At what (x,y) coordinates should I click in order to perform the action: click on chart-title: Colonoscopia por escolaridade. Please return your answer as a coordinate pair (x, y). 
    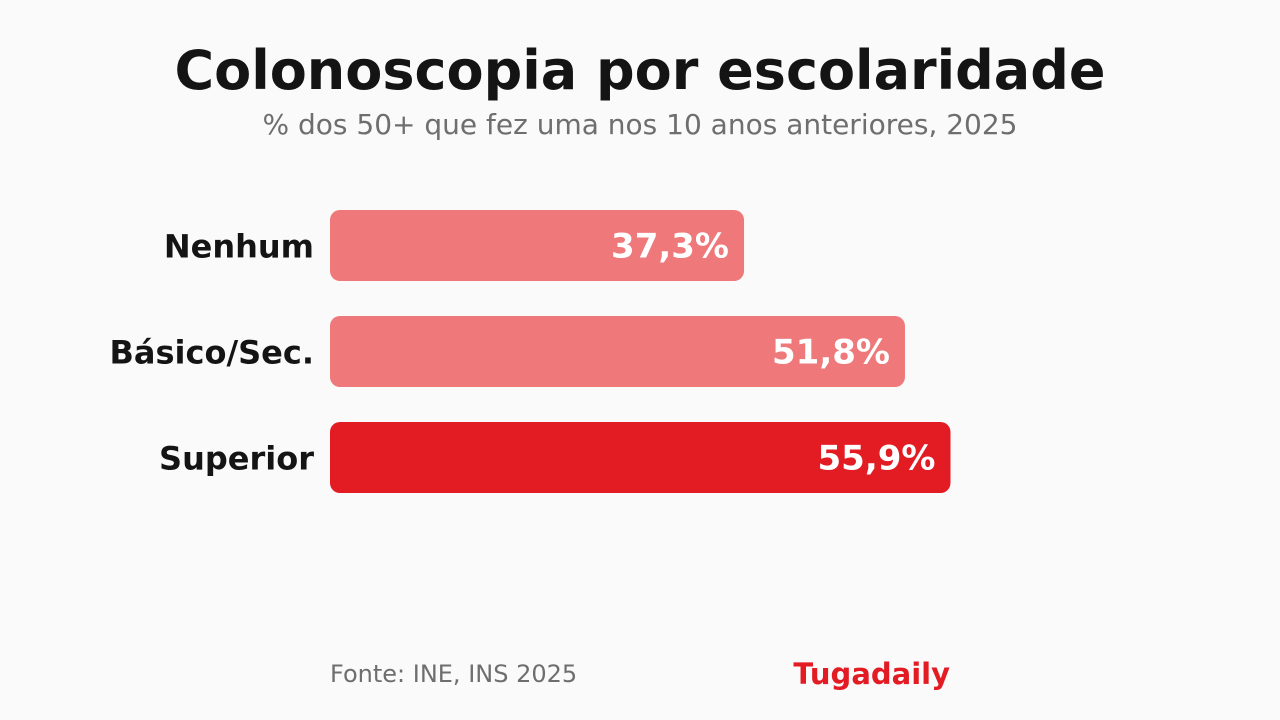
    Looking at the image, I should click on (640, 70).